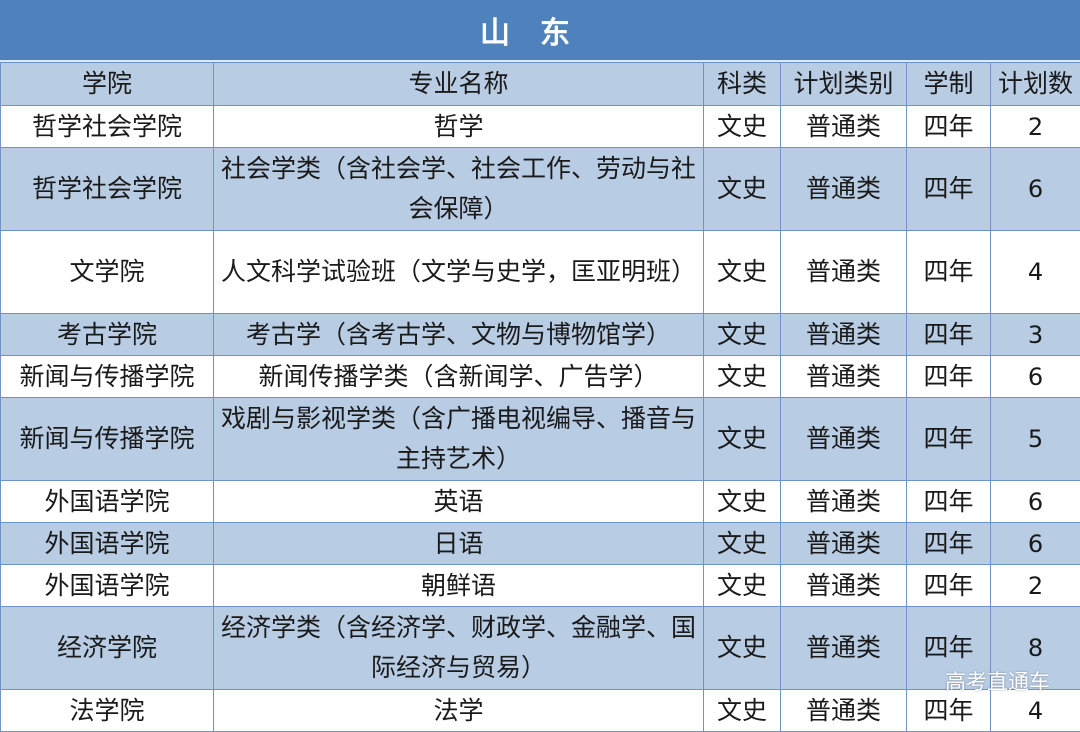  What do you see at coordinates (459, 648) in the screenshot?
I see `major-cell: 经济学类（含经济学、财政学、金融学、国际经济与贸易）` at bounding box center [459, 648].